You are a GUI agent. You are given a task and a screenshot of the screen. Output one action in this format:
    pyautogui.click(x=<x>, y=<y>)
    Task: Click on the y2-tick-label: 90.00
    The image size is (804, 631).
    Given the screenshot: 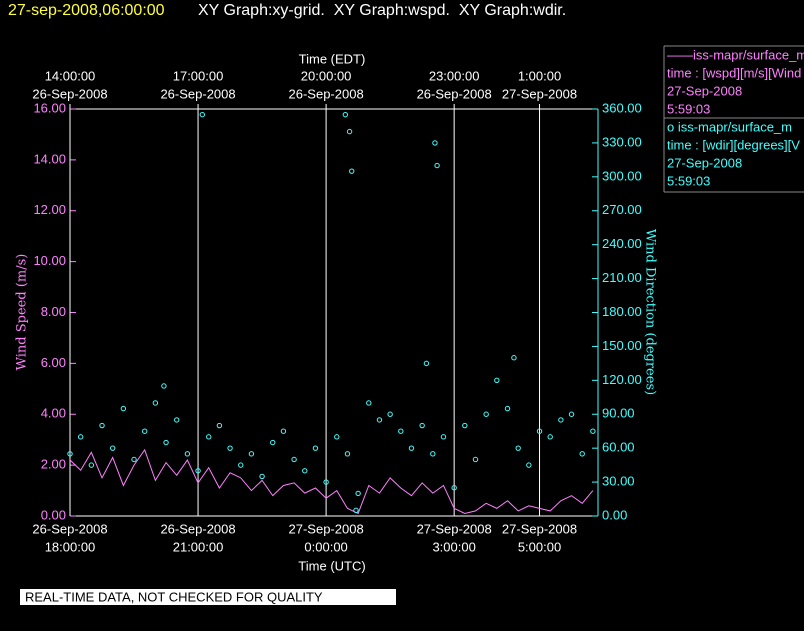 What is the action you would take?
    pyautogui.click(x=618, y=413)
    